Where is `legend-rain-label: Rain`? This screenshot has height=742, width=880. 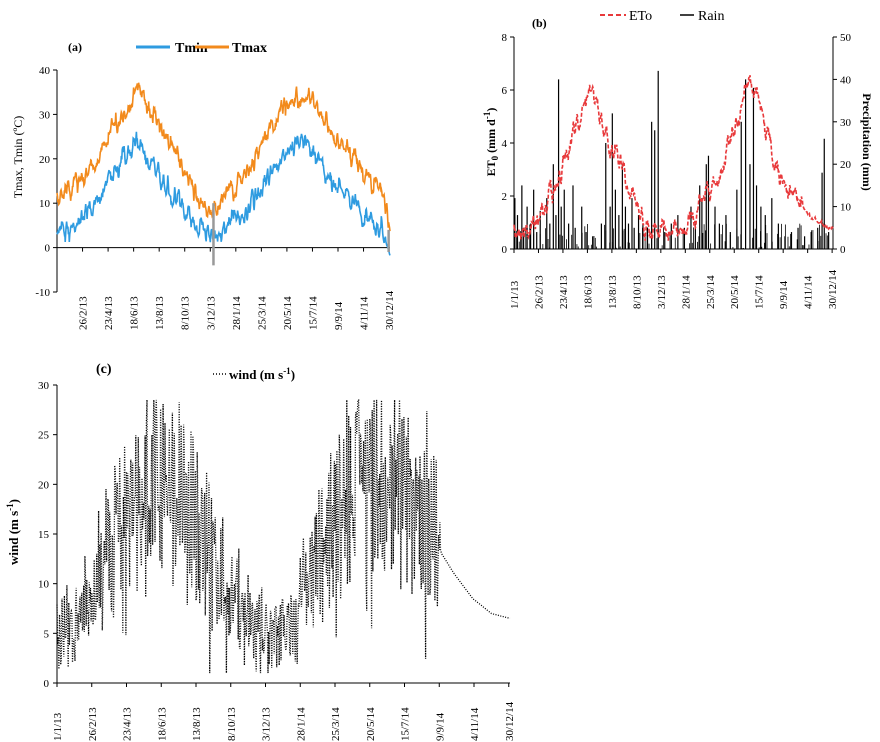
legend-rain-label: Rain is located at coordinates (711, 16).